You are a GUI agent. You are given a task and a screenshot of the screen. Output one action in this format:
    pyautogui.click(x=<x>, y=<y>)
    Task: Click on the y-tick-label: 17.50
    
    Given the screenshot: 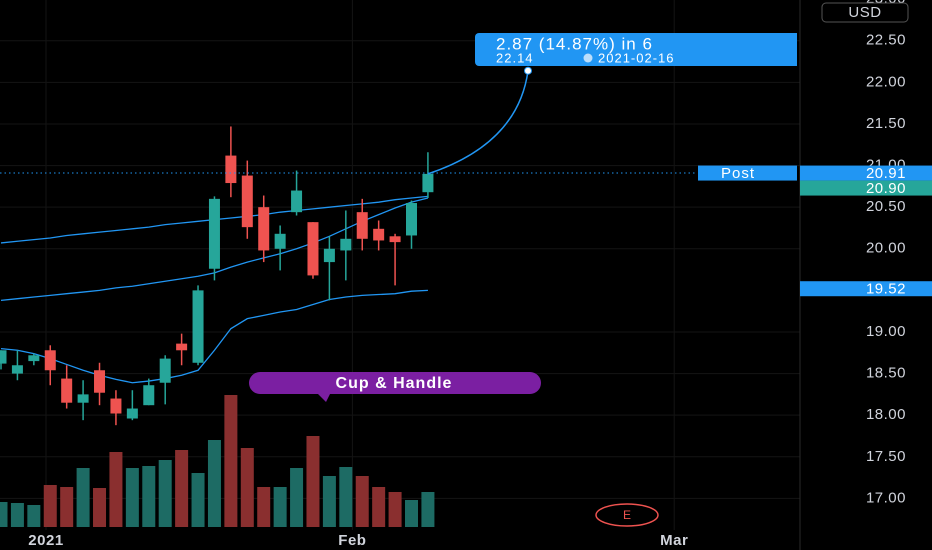 What is the action you would take?
    pyautogui.click(x=886, y=456)
    